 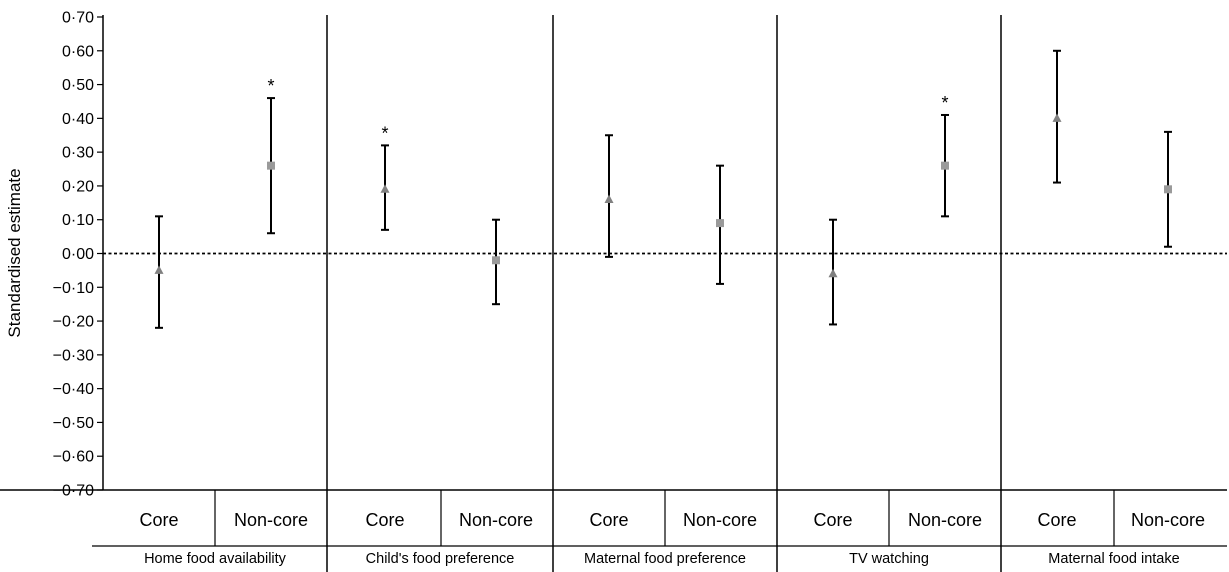 I want to click on y-tick-label: −0·30, so click(x=73, y=355).